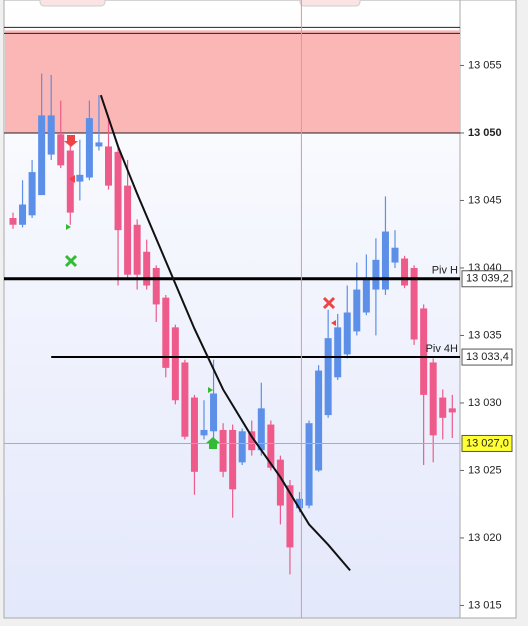  What do you see at coordinates (232, 81) in the screenshot?
I see `zone` at bounding box center [232, 81].